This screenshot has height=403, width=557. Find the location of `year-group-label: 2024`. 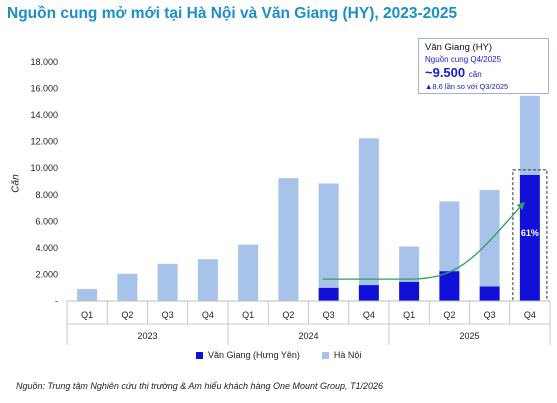

year-group-label: 2024 is located at coordinates (308, 336).